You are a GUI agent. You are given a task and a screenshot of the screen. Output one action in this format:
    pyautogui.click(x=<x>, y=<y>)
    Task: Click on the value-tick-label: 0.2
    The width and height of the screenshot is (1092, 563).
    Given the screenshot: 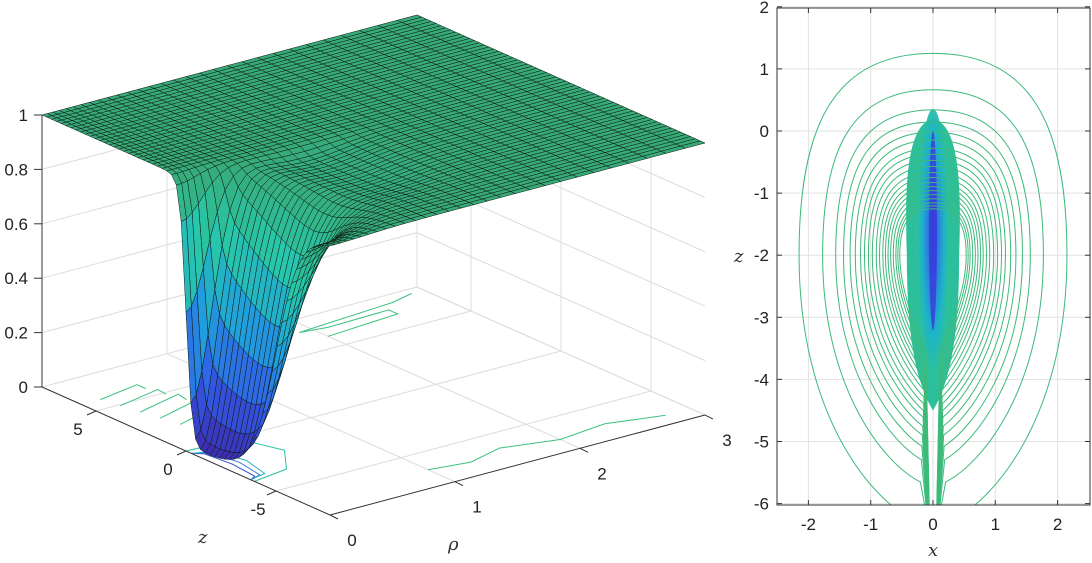 What is the action you would take?
    pyautogui.click(x=16, y=333)
    